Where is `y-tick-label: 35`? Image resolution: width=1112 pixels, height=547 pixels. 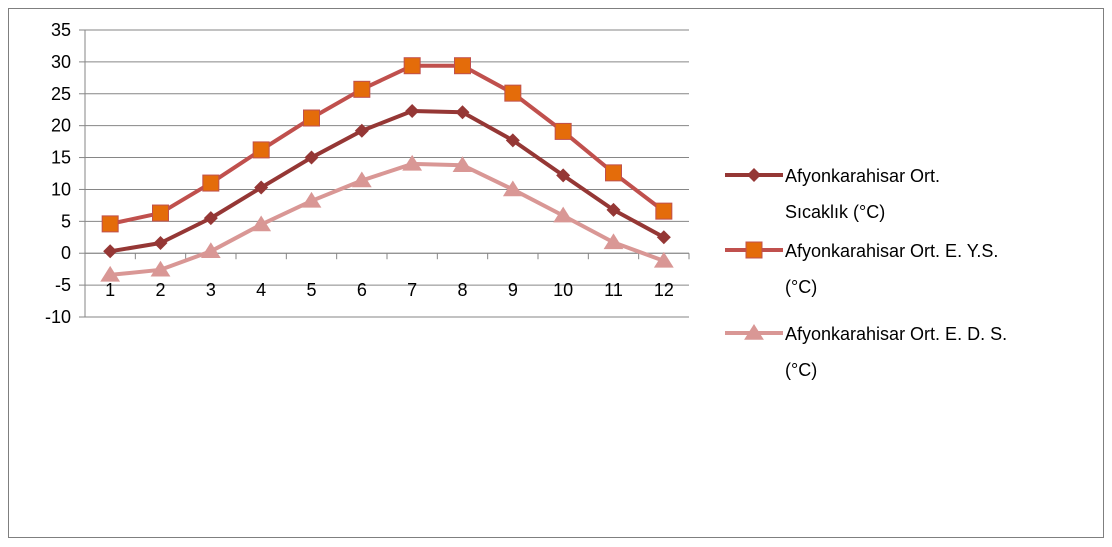 y-tick-label: 35 is located at coordinates (61, 30).